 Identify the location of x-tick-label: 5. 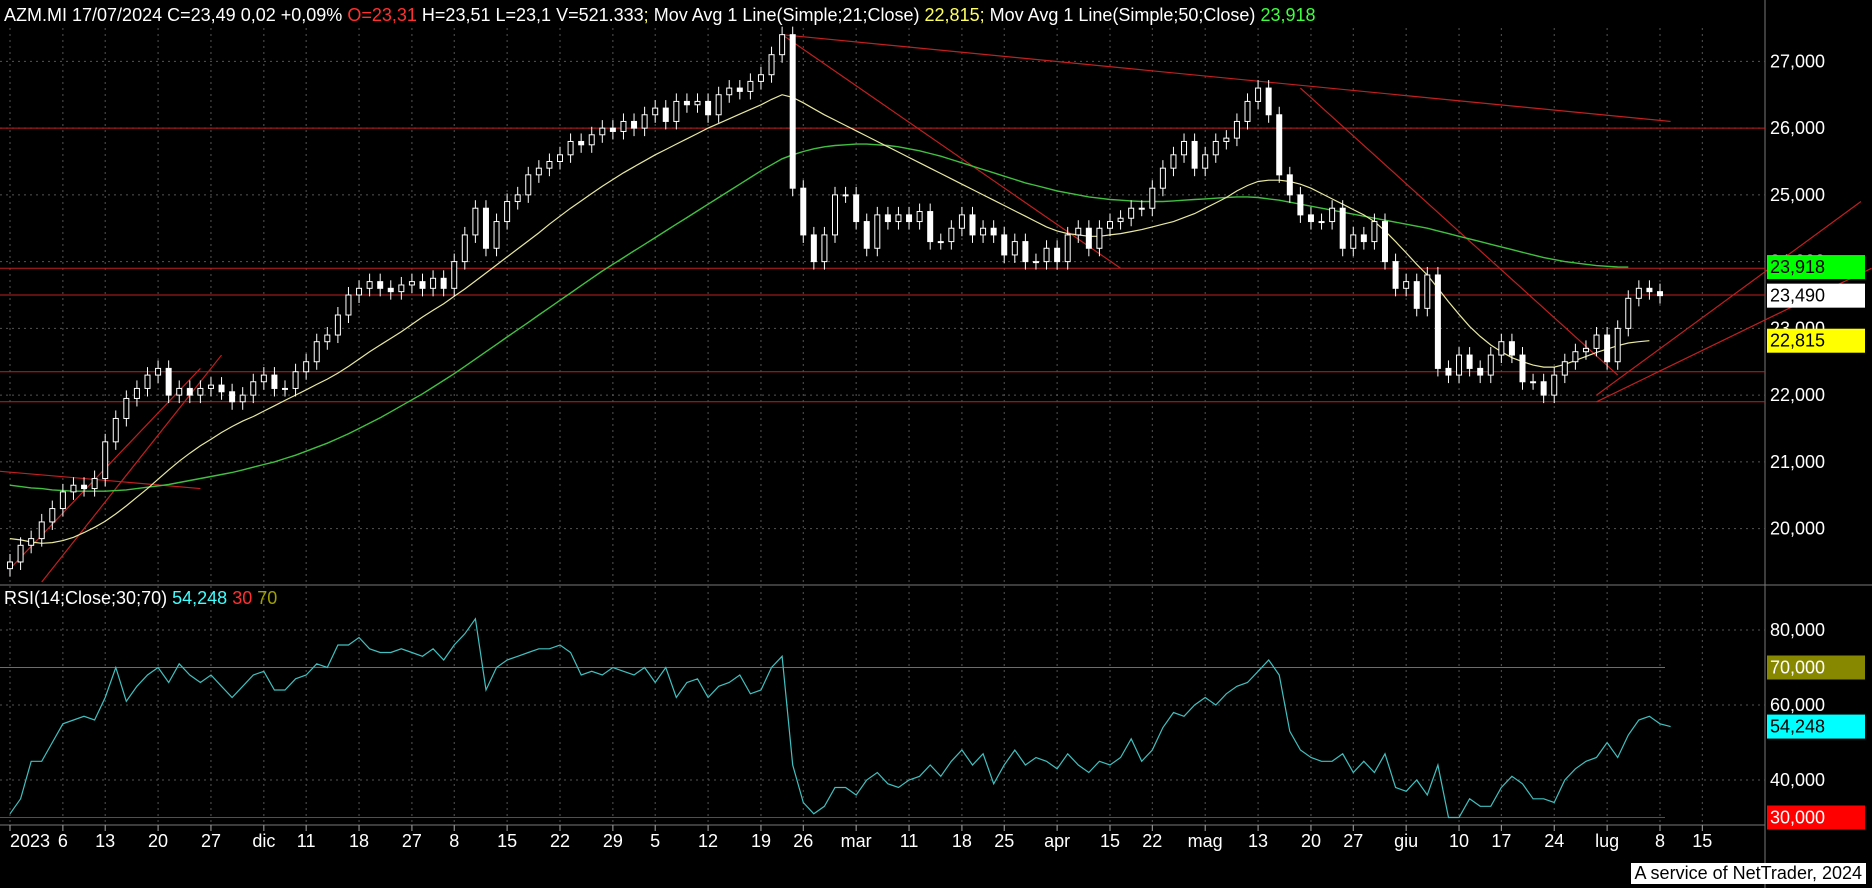
(655, 841).